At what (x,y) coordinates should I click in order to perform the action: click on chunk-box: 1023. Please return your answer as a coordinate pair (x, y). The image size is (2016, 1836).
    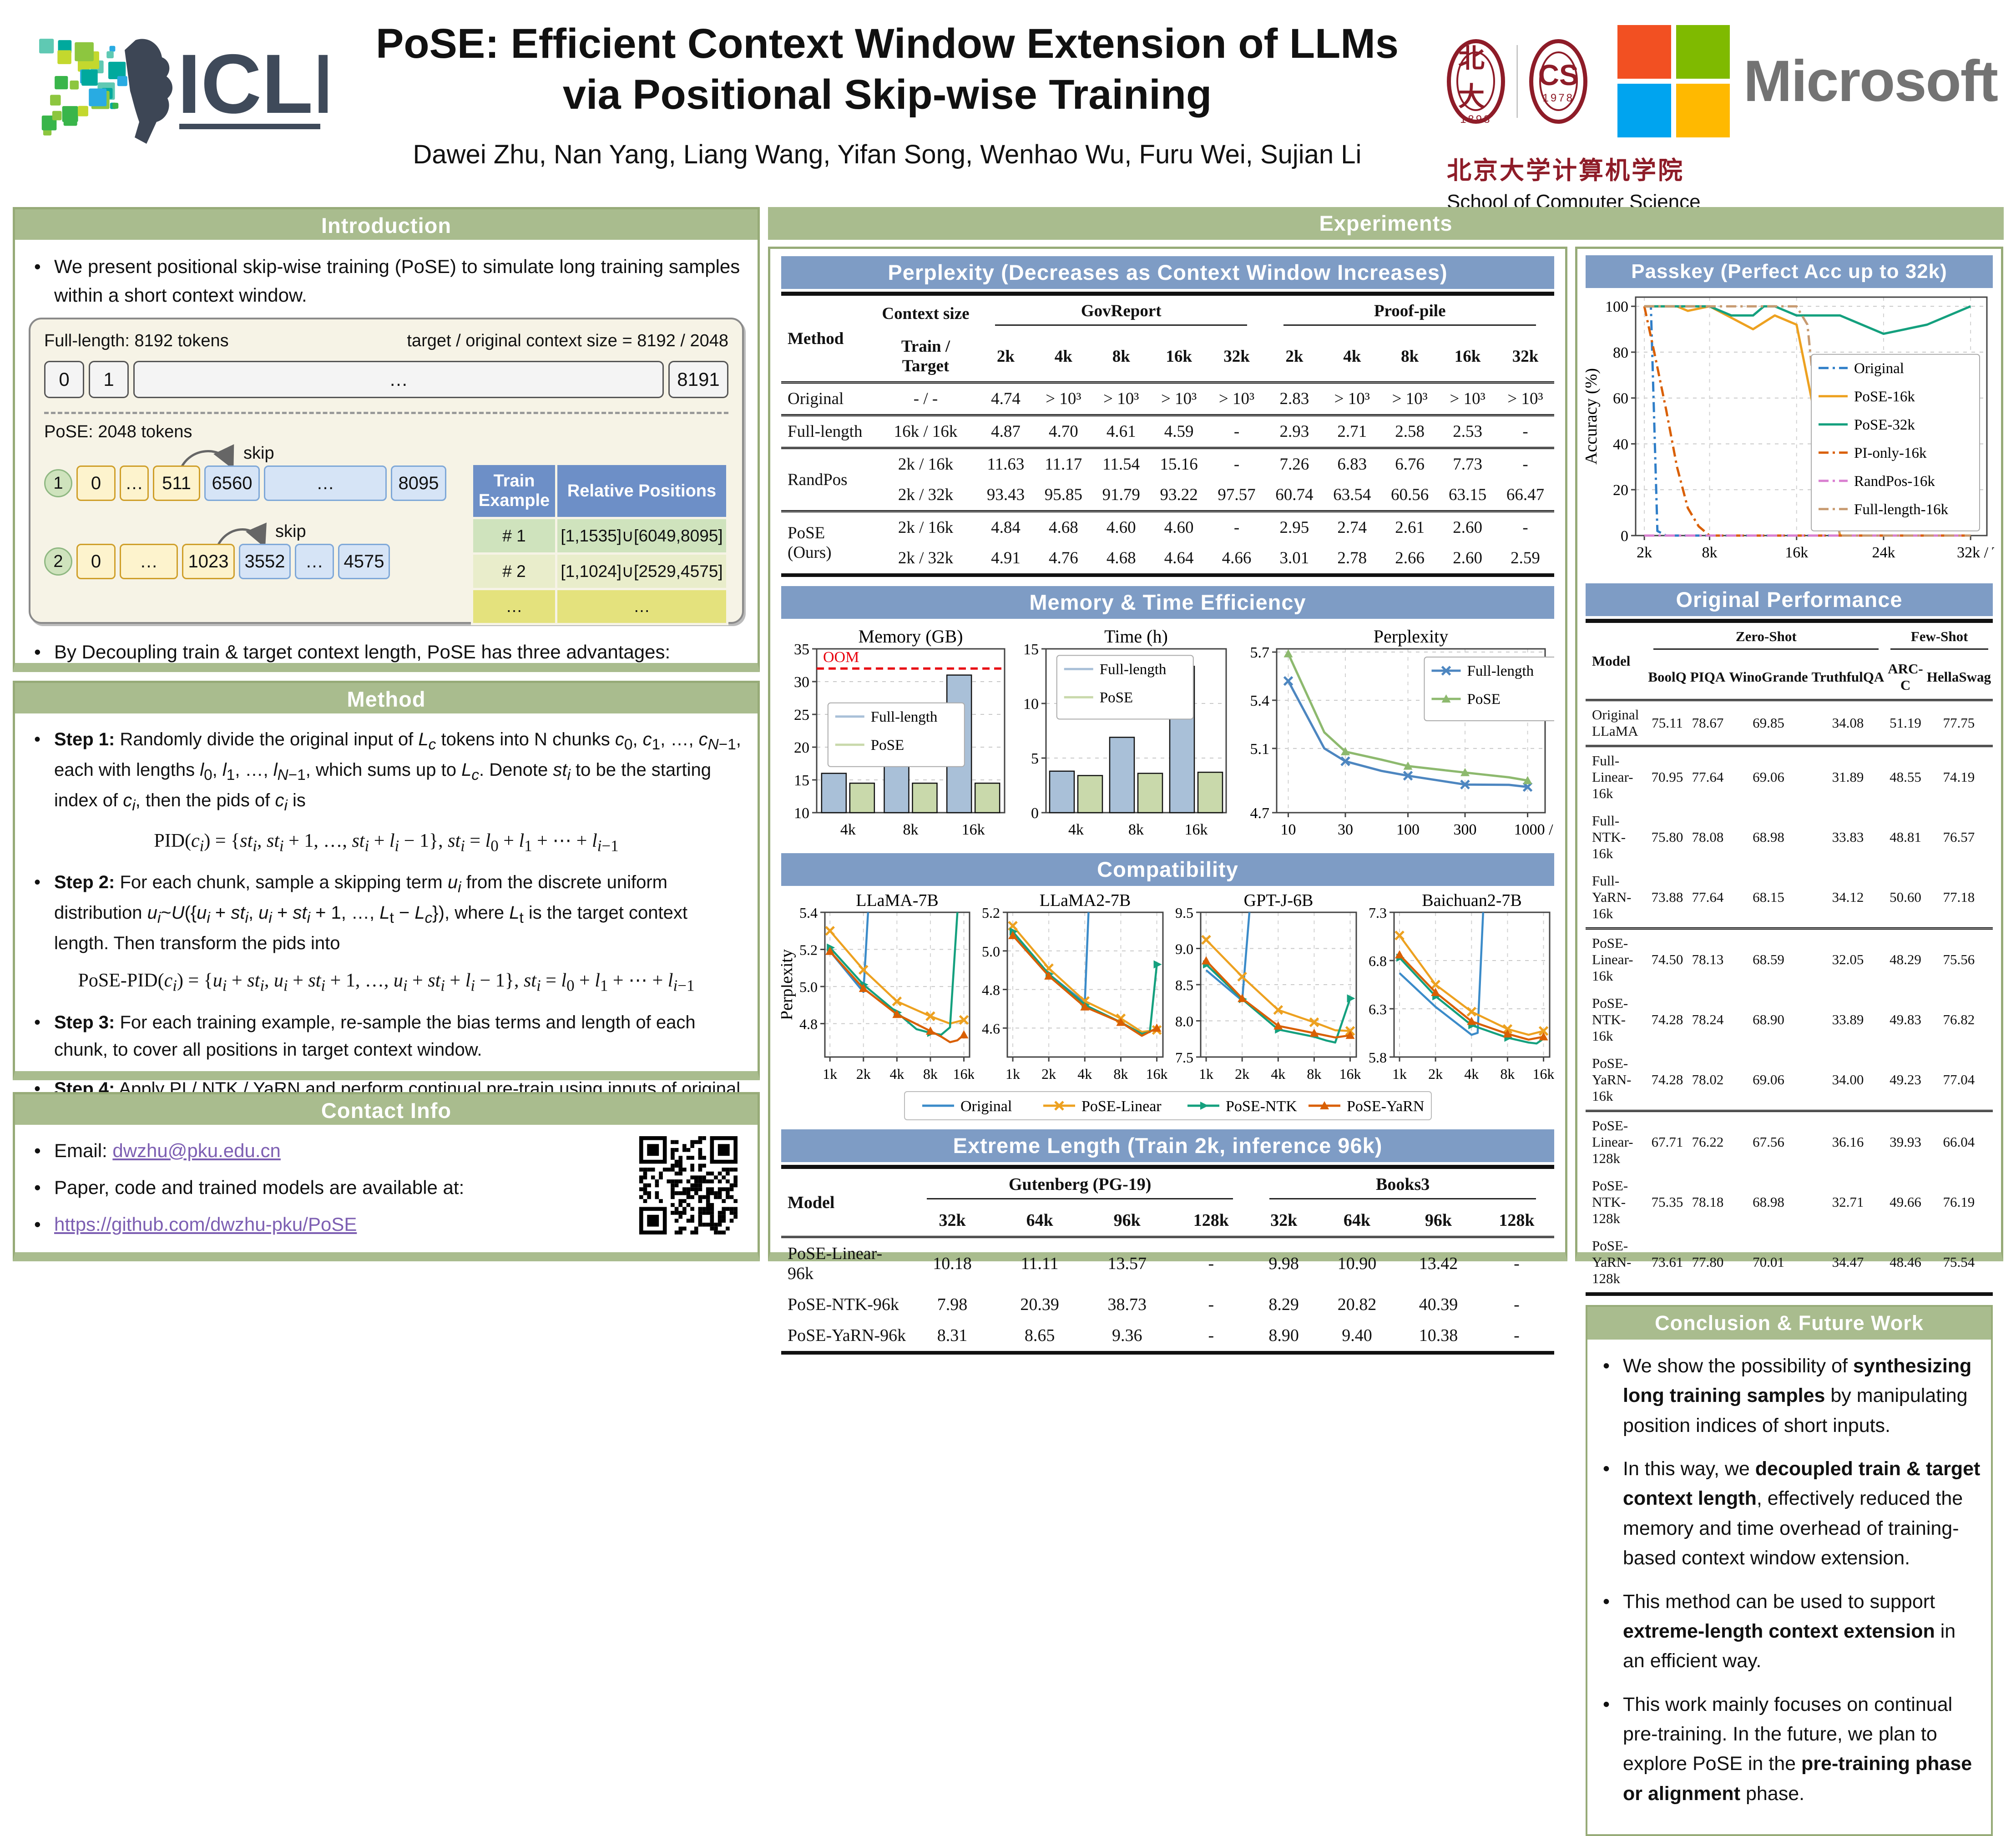
    Looking at the image, I should click on (208, 562).